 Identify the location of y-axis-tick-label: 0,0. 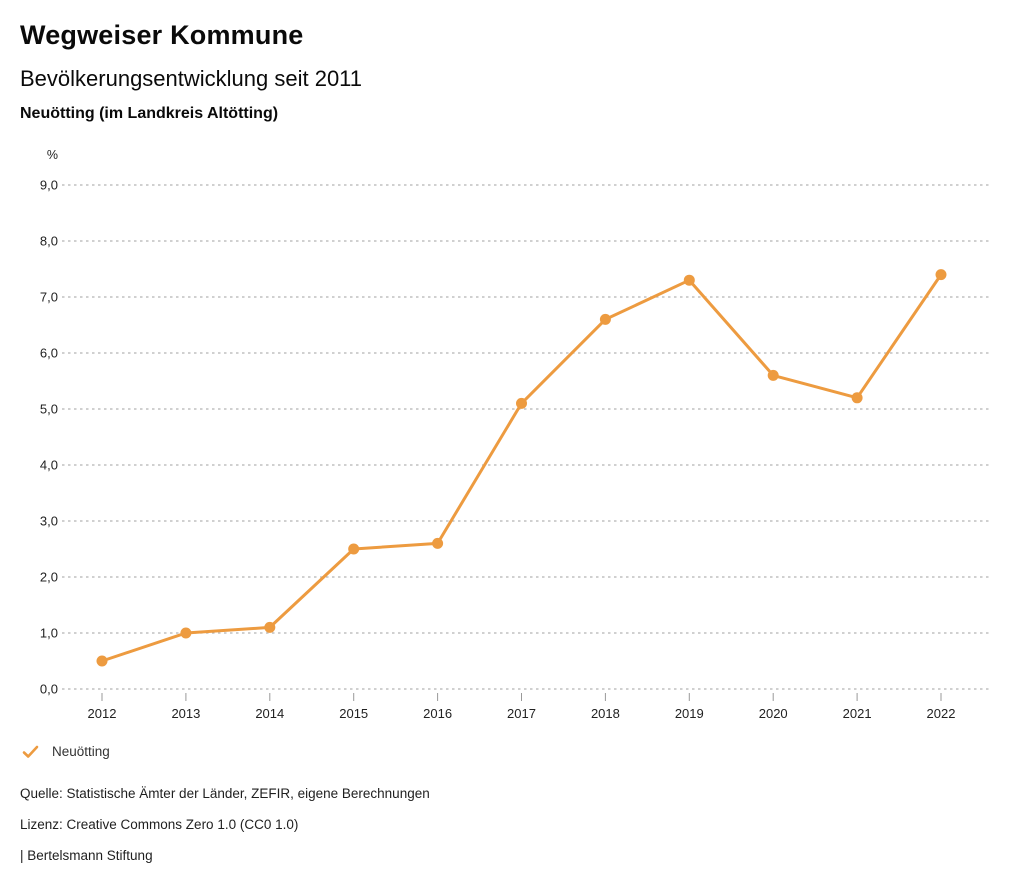
(49, 689).